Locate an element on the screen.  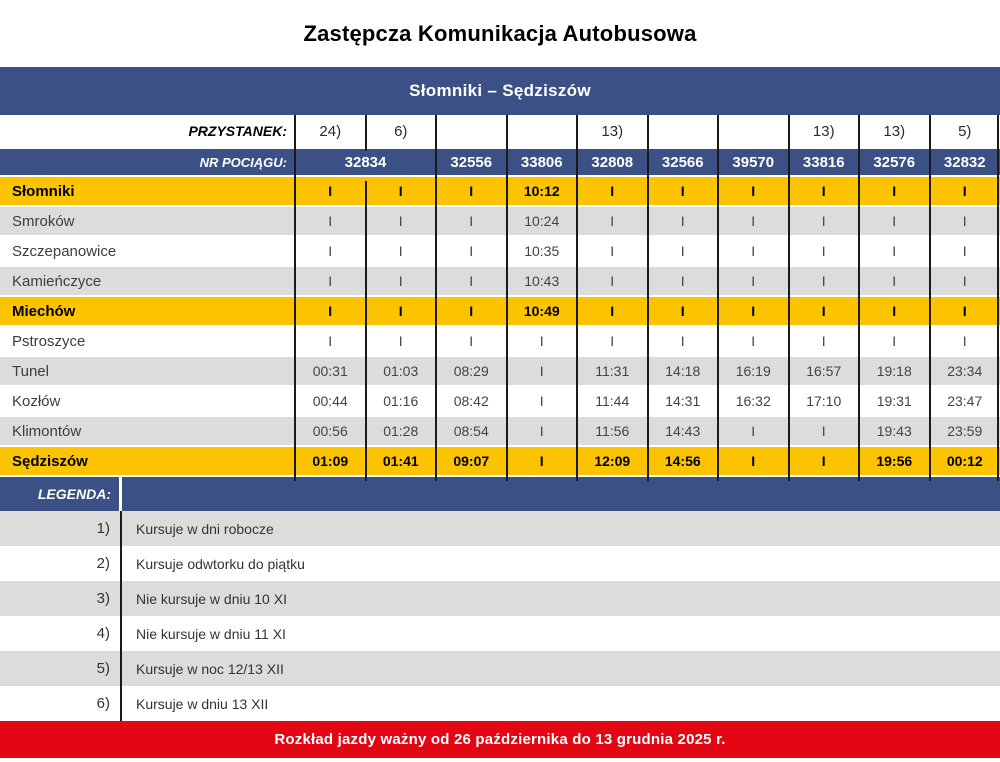
time-cell: 10:12 is located at coordinates (541, 191).